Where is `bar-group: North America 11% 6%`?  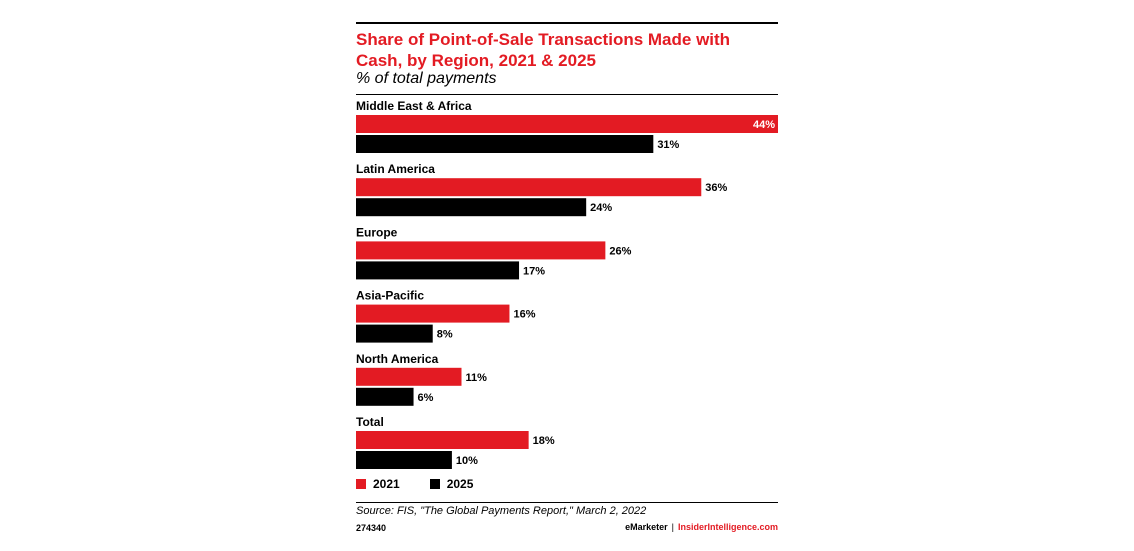
bar-group: North America 11% 6% is located at coordinates (421, 379).